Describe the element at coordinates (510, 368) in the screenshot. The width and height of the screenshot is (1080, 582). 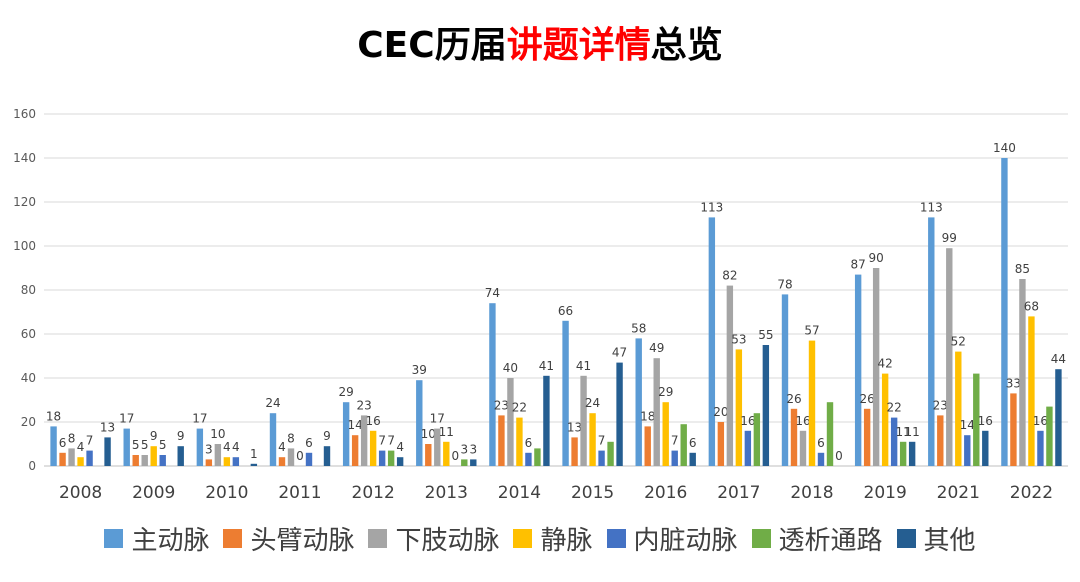
I see `data-label: 40` at that location.